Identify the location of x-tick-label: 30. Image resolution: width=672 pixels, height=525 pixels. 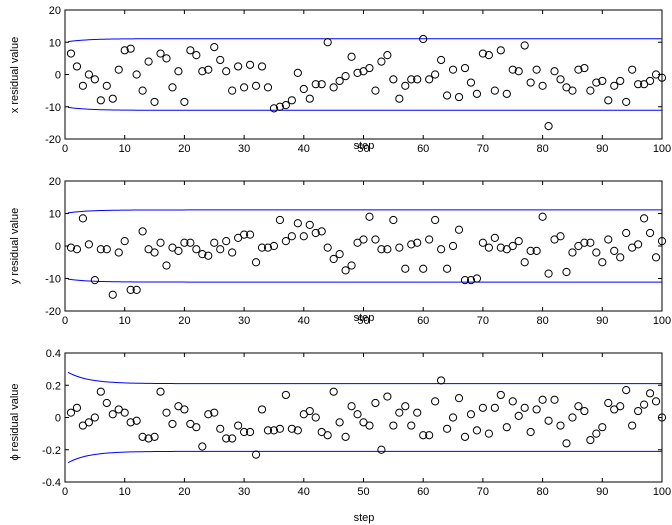
(244, 321).